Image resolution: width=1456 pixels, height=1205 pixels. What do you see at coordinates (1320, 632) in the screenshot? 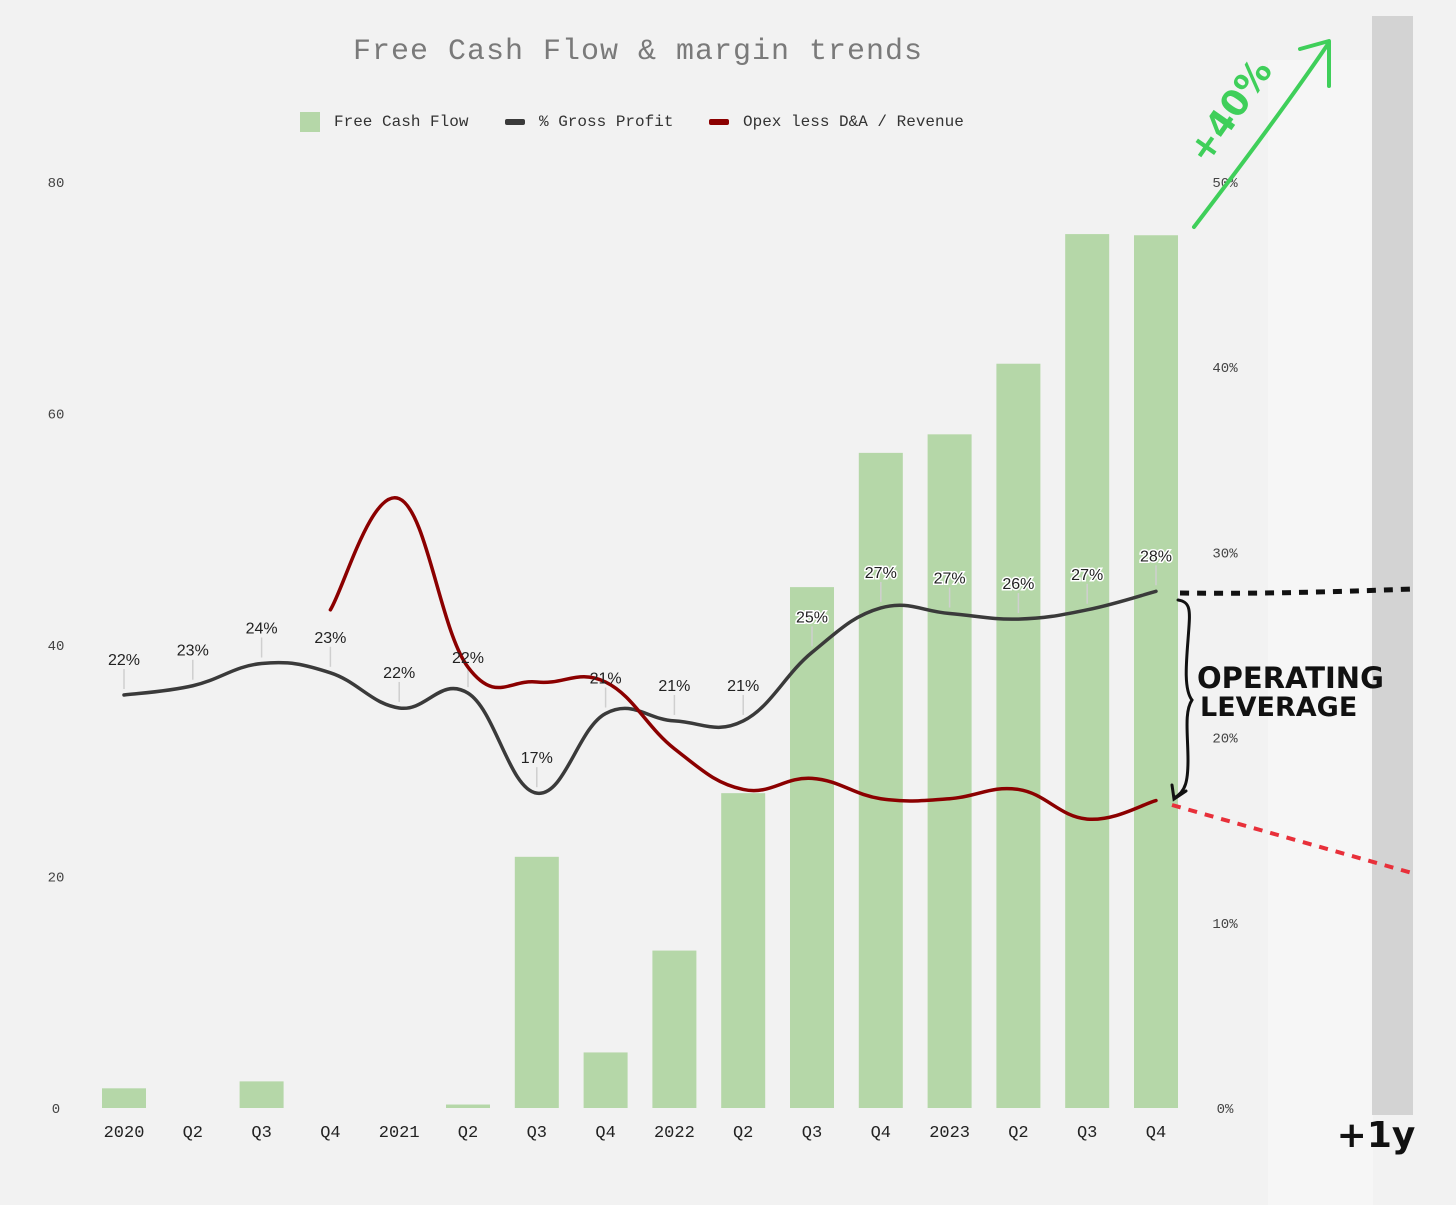
I see `annotation-area-background` at bounding box center [1320, 632].